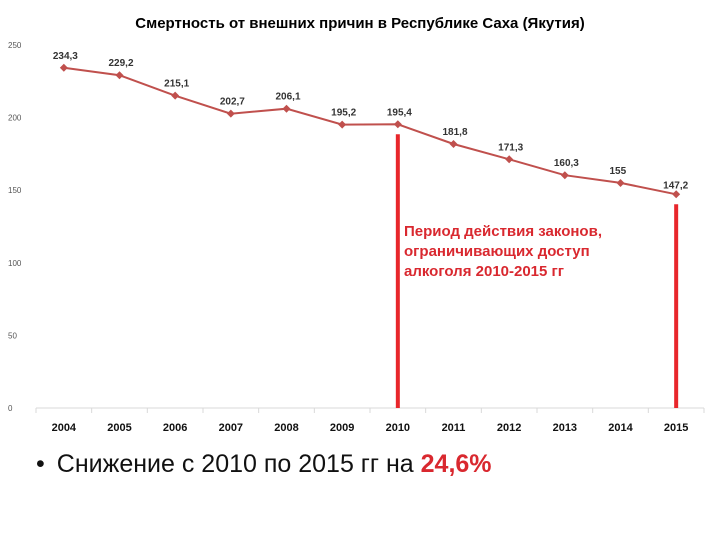 Image resolution: width=720 pixels, height=540 pixels. I want to click on data-label: 234,3, so click(65, 56).